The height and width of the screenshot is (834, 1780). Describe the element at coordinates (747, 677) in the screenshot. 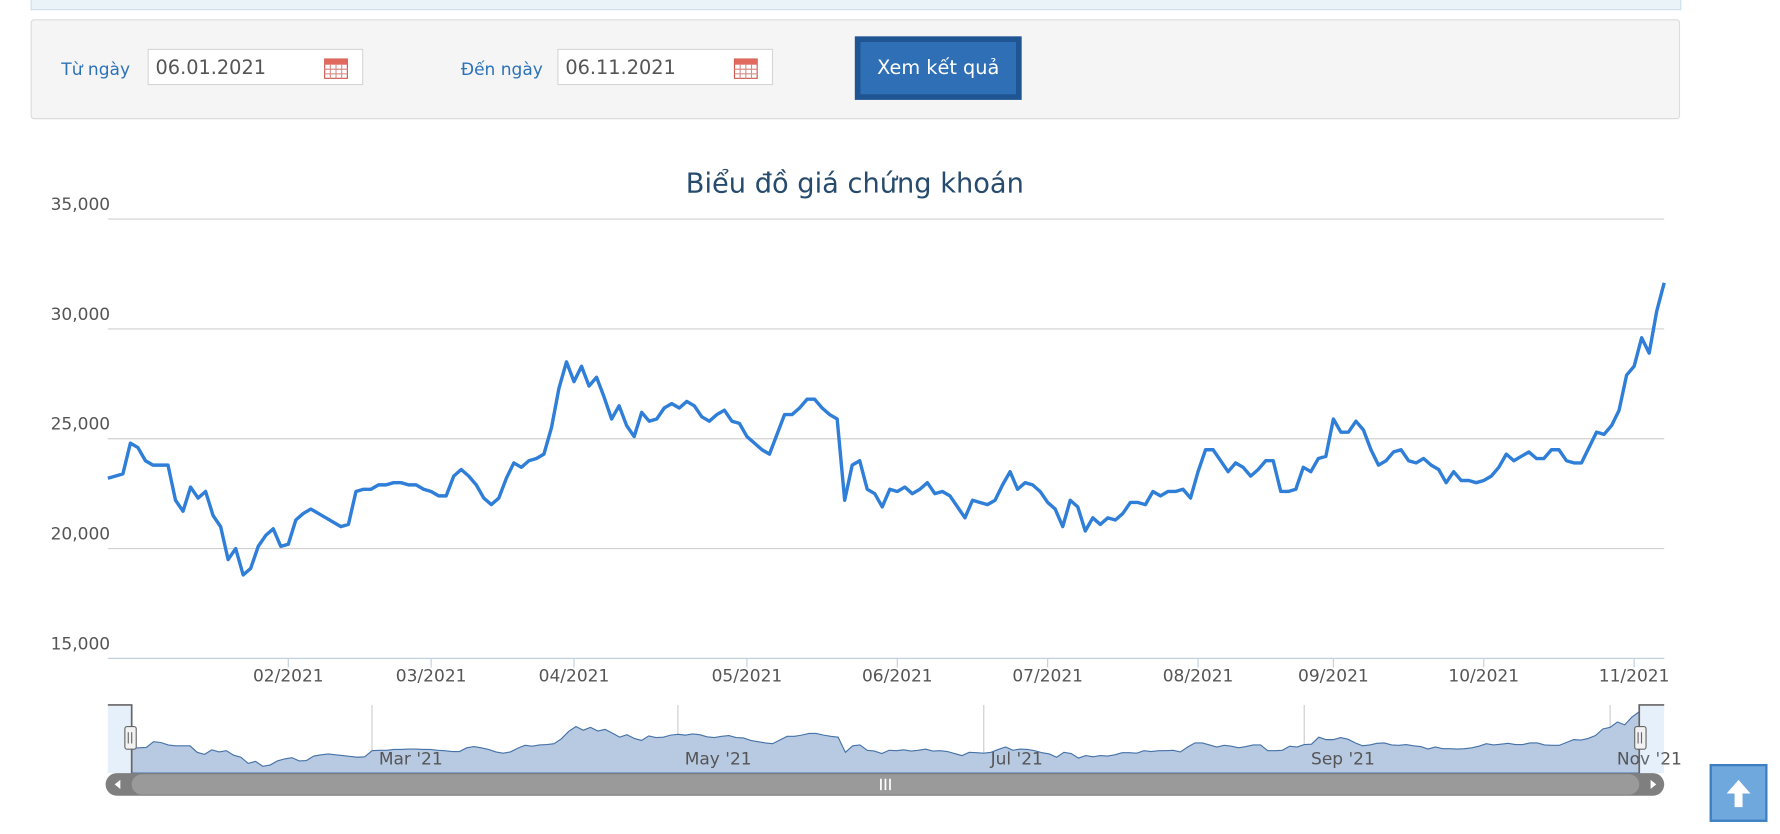

I see `x-tick-label: 05/2021` at that location.